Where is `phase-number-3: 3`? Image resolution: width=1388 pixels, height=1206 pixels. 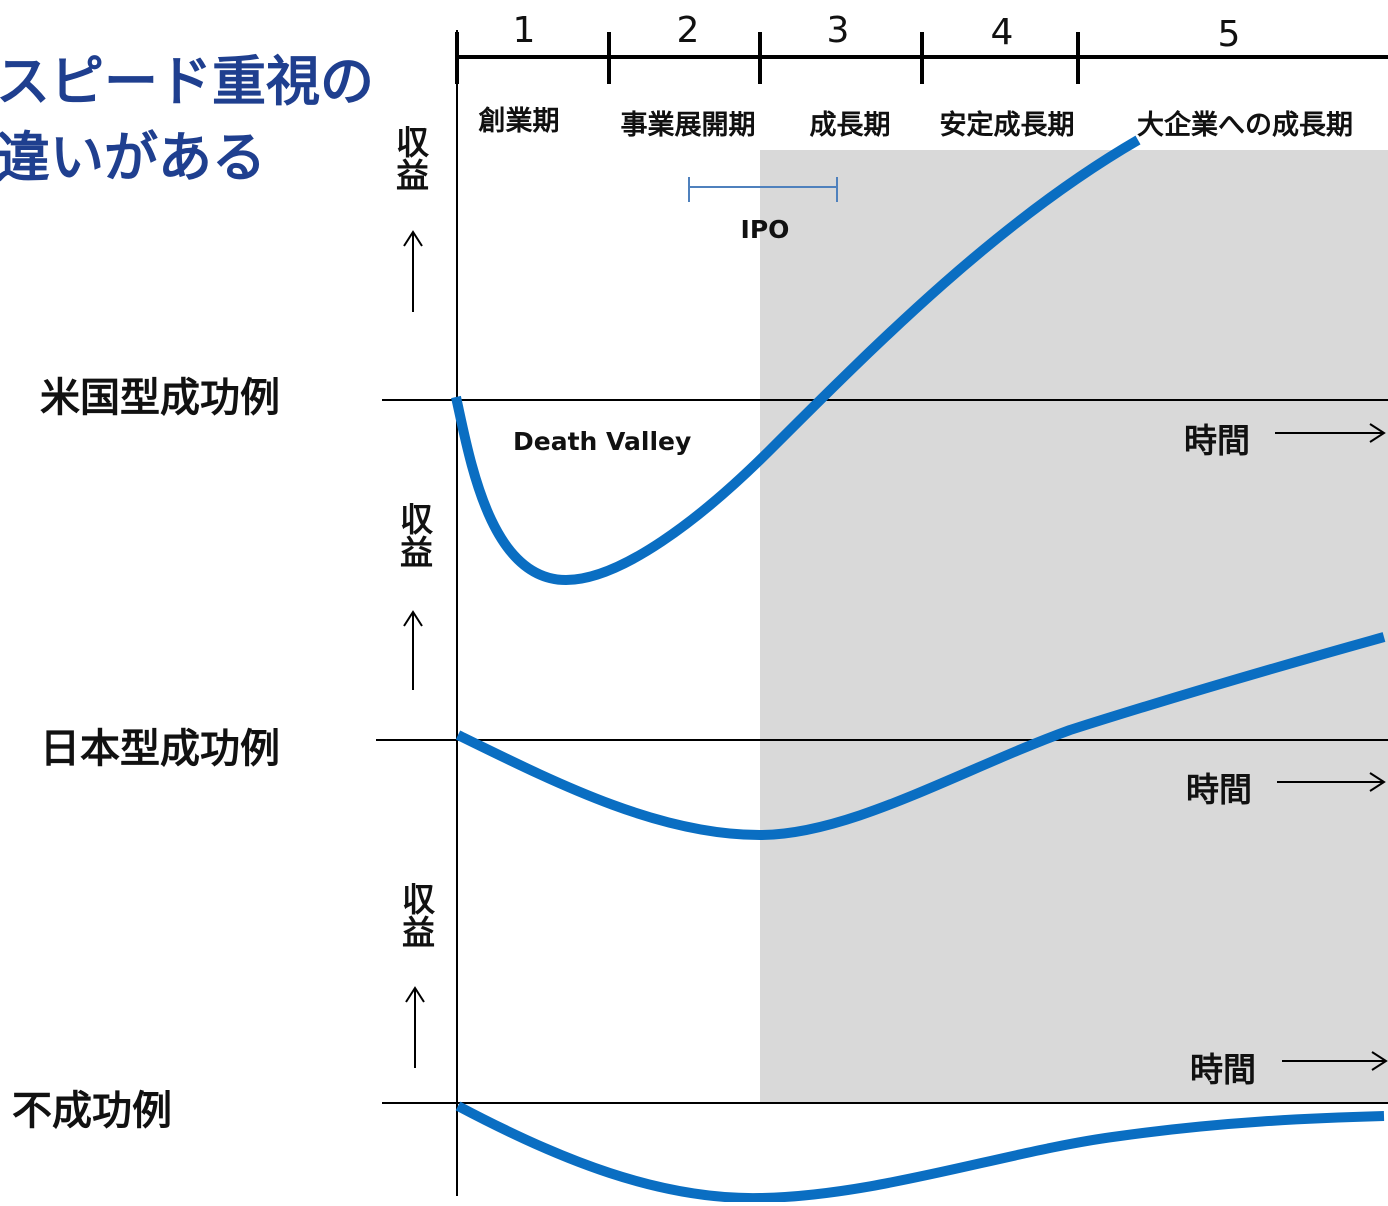
phase-number-3: 3 is located at coordinates (838, 30).